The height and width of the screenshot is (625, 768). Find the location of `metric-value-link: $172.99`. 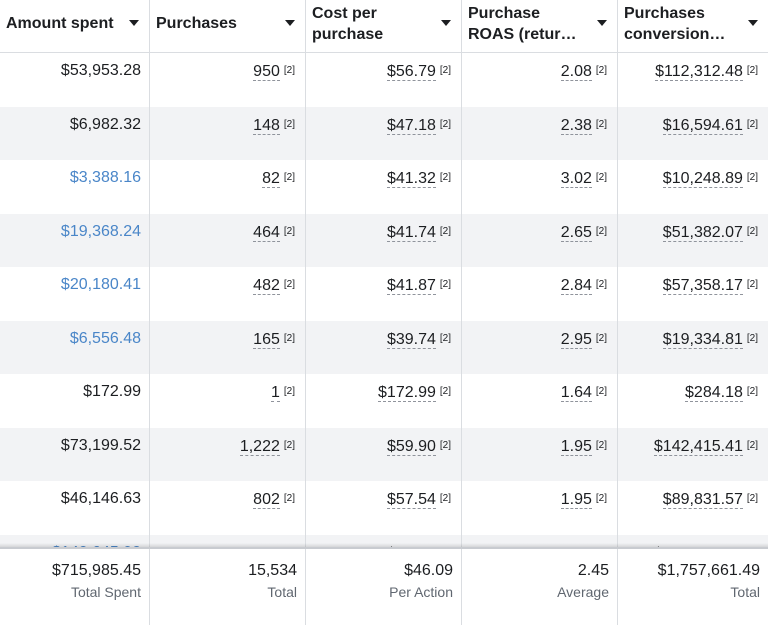

metric-value-link: $172.99 is located at coordinates (407, 393).